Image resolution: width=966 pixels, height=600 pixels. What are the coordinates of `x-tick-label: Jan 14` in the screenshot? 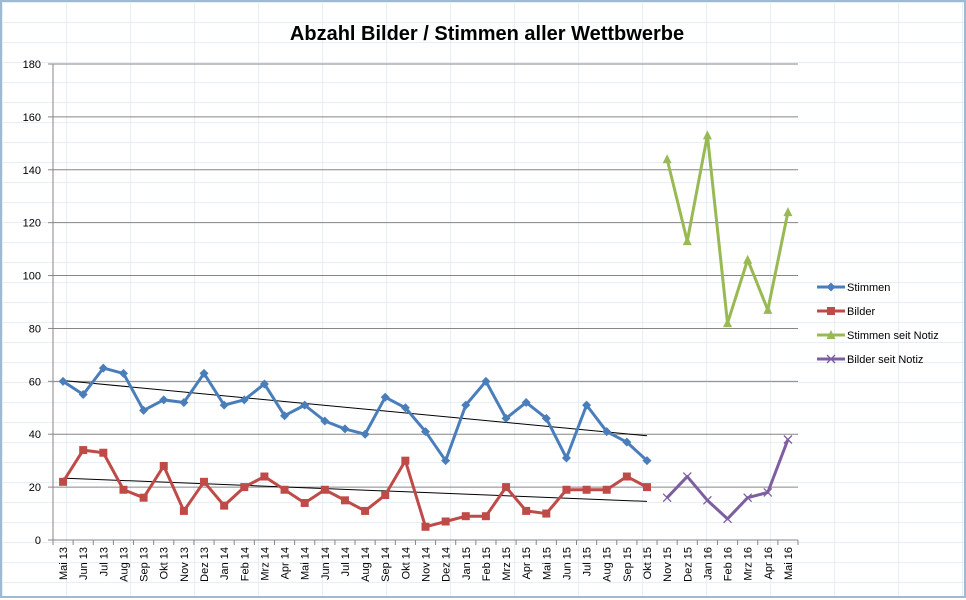 It's located at (225, 563).